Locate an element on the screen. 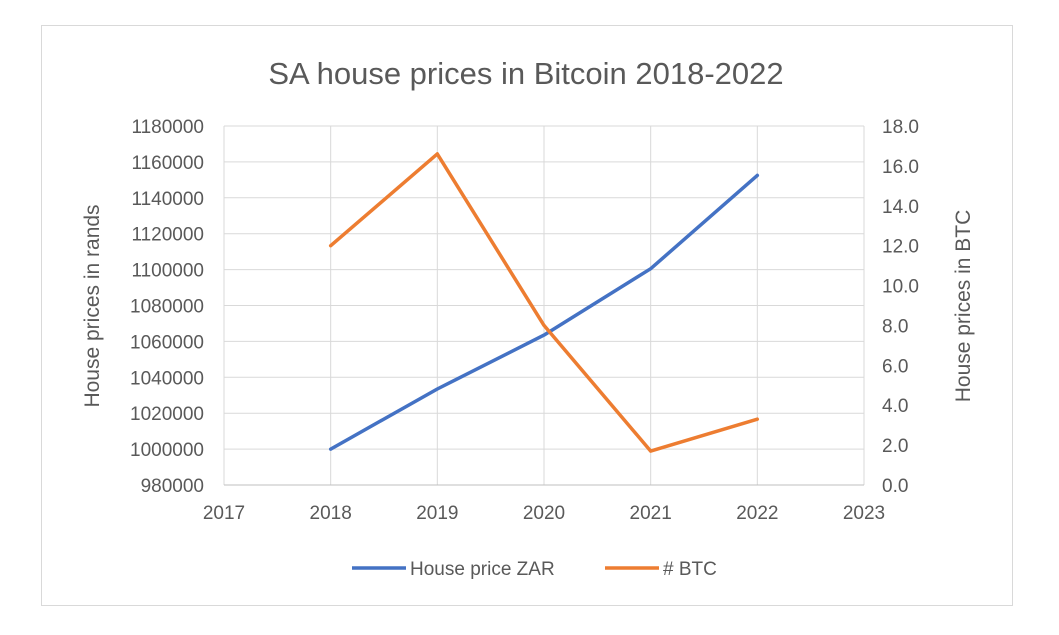 The width and height of the screenshot is (1059, 635). right-tick-label: 8.0 is located at coordinates (895, 326).